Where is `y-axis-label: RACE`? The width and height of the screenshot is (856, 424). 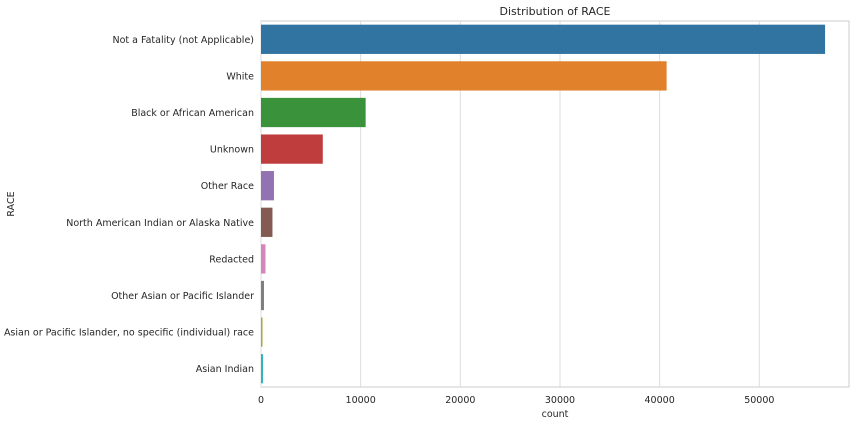 y-axis-label: RACE is located at coordinates (11, 203).